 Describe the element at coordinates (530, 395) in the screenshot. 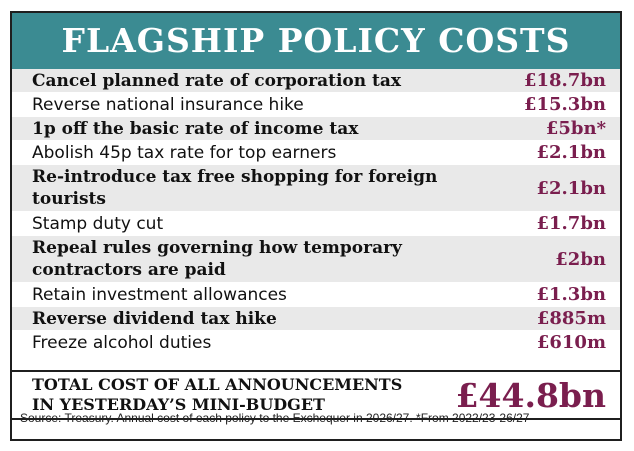

I see `total-value: £44.8bn` at that location.